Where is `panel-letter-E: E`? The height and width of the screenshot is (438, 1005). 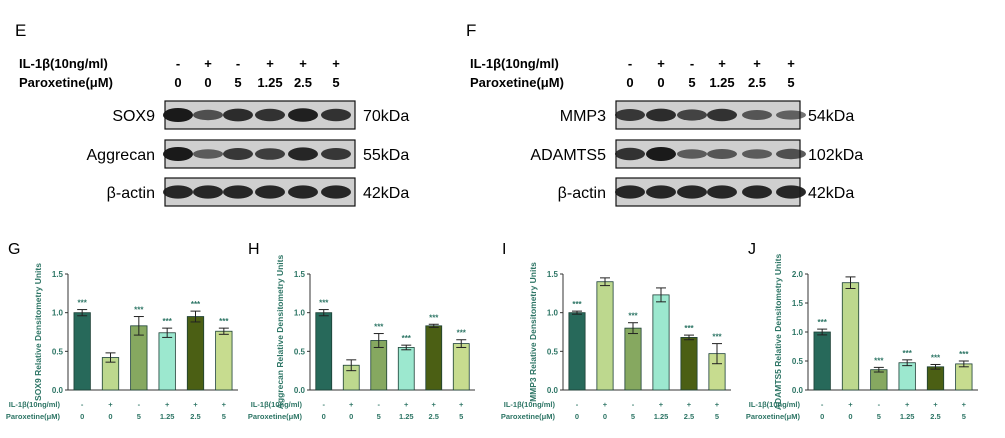 panel-letter-E: E is located at coordinates (20, 30).